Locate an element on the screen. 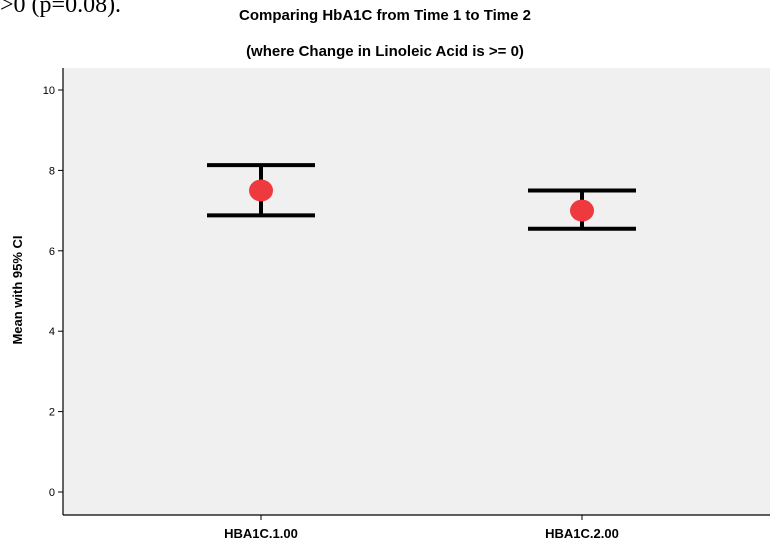 The width and height of the screenshot is (770, 542). x-tick-label: HBA1C.1.00 is located at coordinates (261, 533).